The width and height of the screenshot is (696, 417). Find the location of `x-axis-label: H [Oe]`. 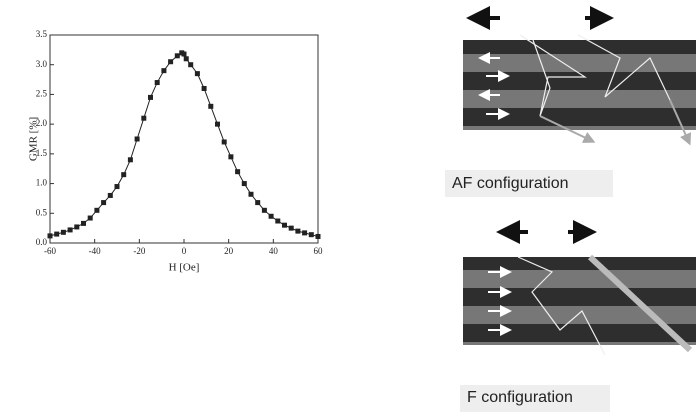

x-axis-label: H [Oe] is located at coordinates (184, 268).